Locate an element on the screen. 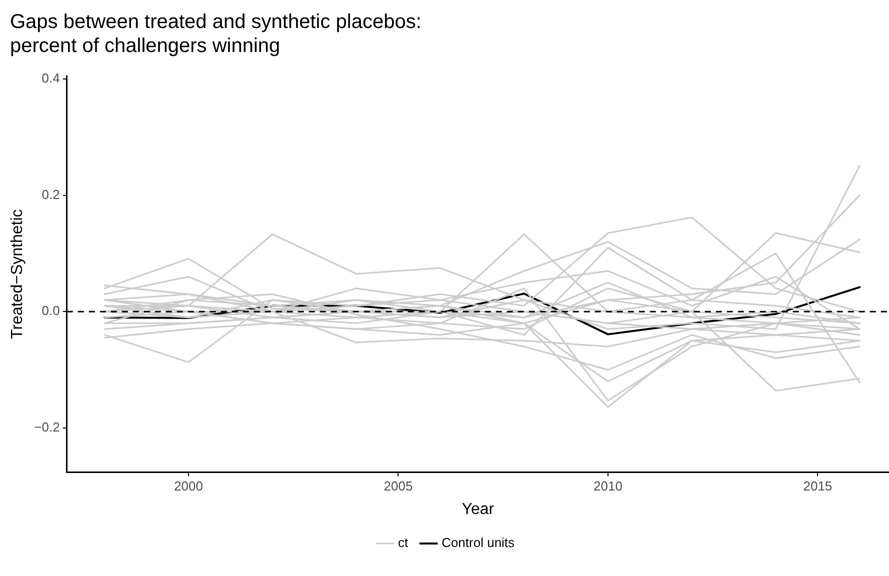 This screenshot has width=889, height=576. y-tick-label: −0.2 is located at coordinates (47, 427).